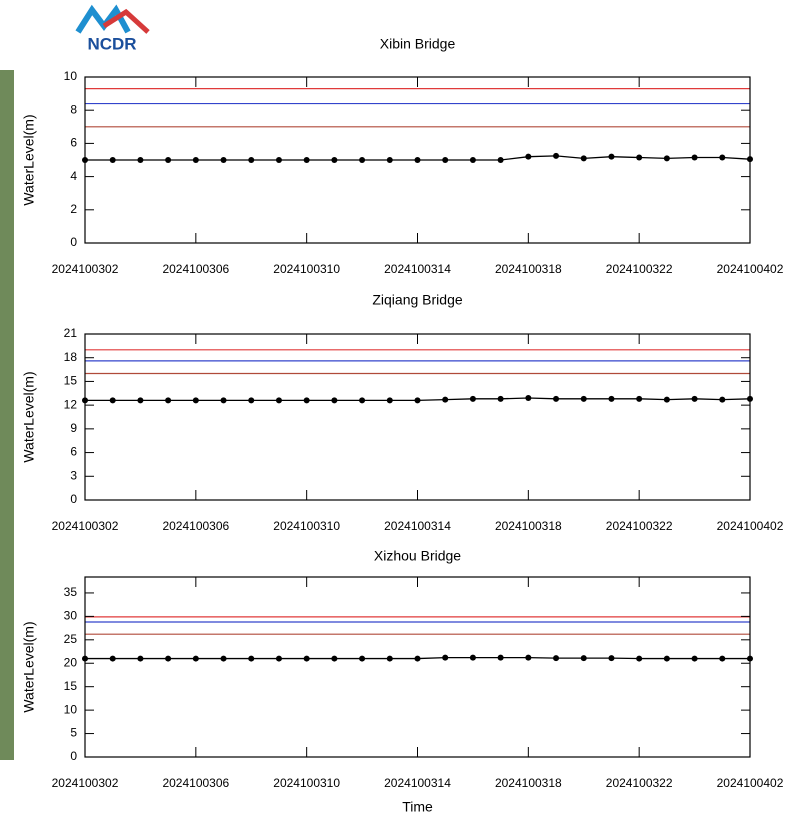 The width and height of the screenshot is (794, 813). I want to click on y-tick-label: 9, so click(73, 428).